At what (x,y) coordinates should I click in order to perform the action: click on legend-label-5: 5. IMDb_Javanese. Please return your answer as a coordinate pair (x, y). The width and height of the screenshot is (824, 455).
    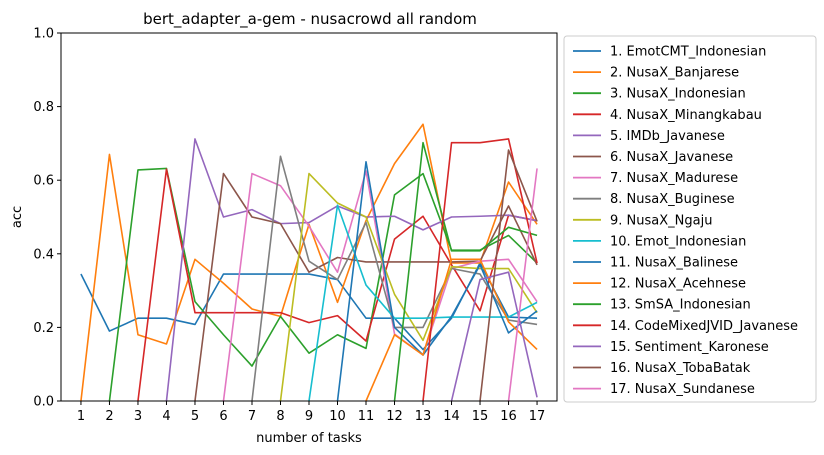
    Looking at the image, I should click on (667, 136).